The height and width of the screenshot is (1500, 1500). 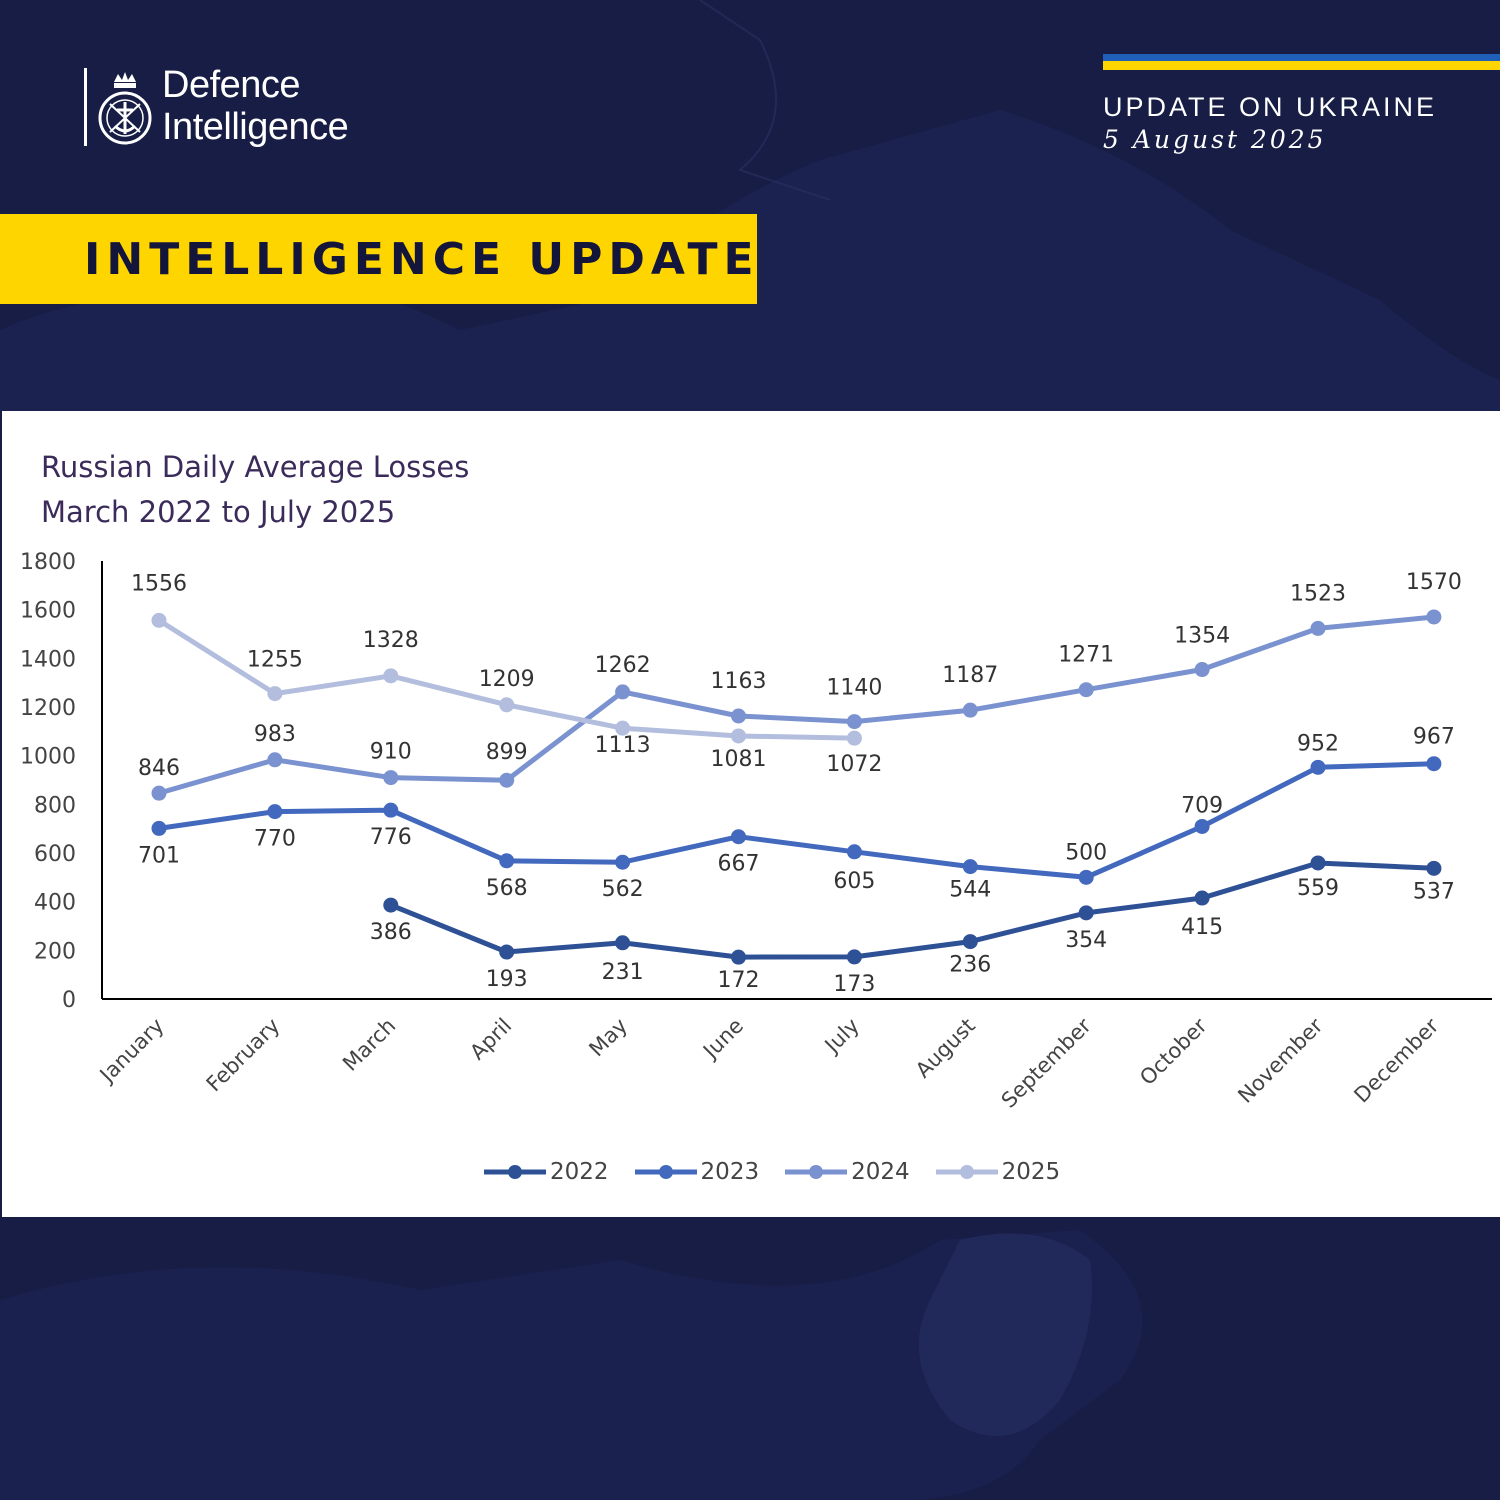 I want to click on update-date: 5 August 2025, so click(x=1215, y=139).